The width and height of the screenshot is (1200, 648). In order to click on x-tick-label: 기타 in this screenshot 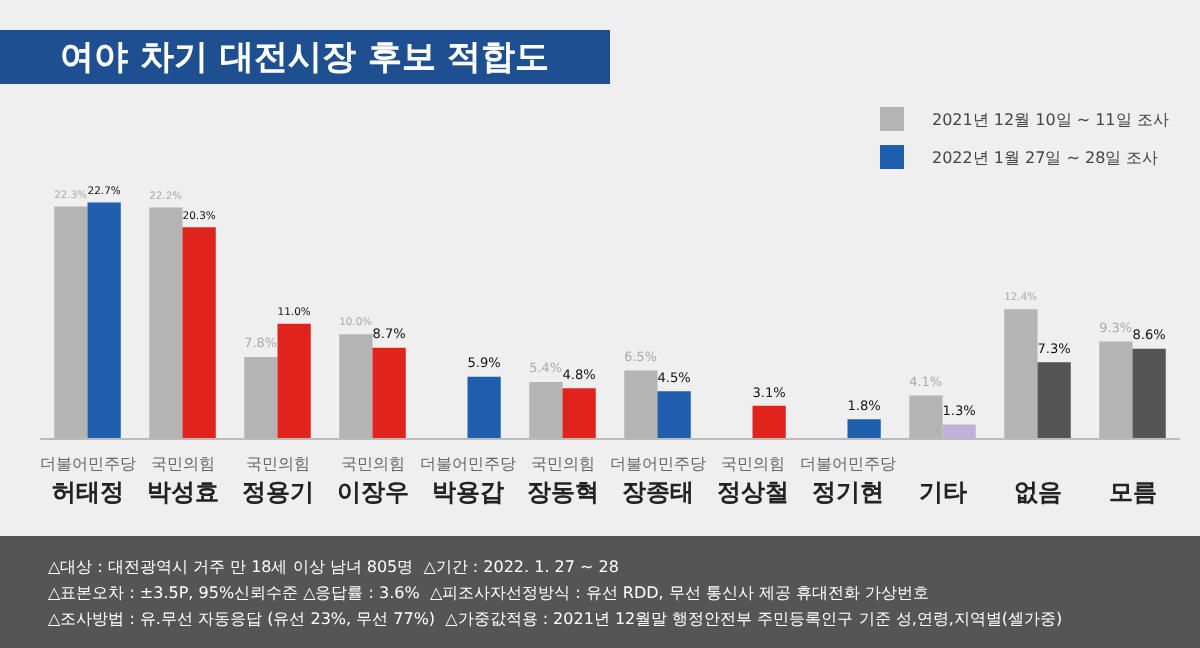, I will do `click(942, 492)`.